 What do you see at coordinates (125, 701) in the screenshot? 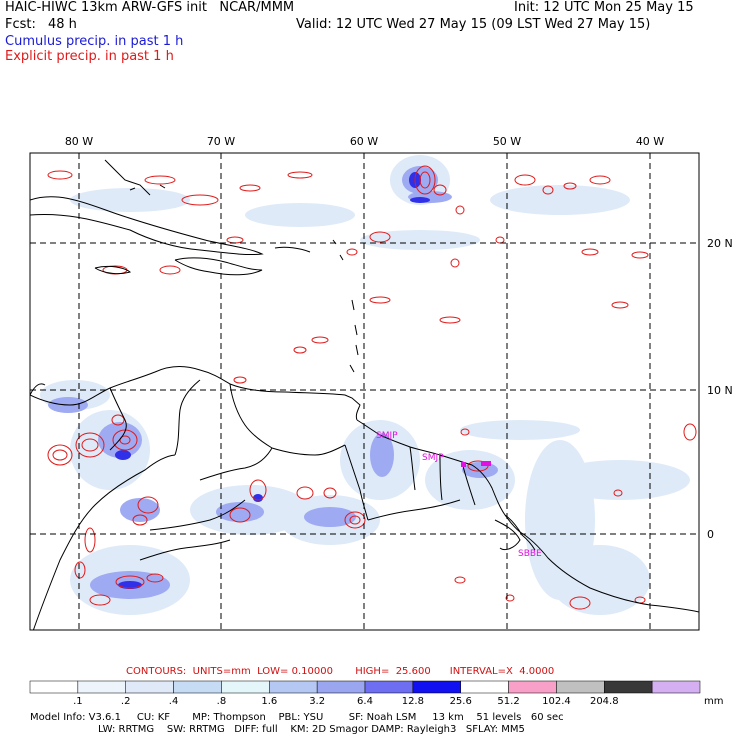
I see `colorbar-tick-label: .2` at bounding box center [125, 701].